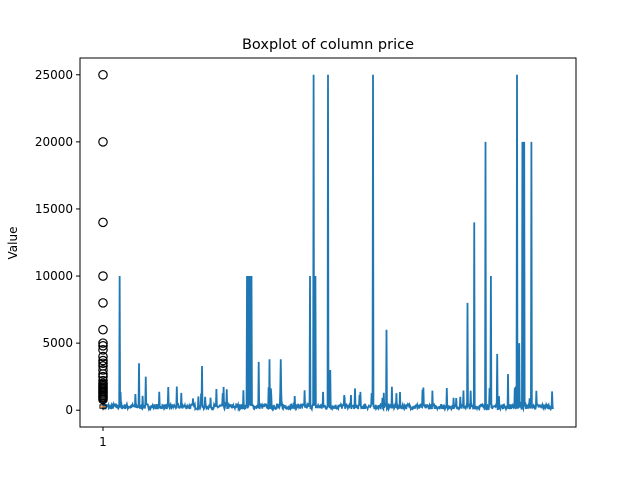 The width and height of the screenshot is (640, 480). What do you see at coordinates (13, 243) in the screenshot?
I see `y-axis-label: Value` at bounding box center [13, 243].